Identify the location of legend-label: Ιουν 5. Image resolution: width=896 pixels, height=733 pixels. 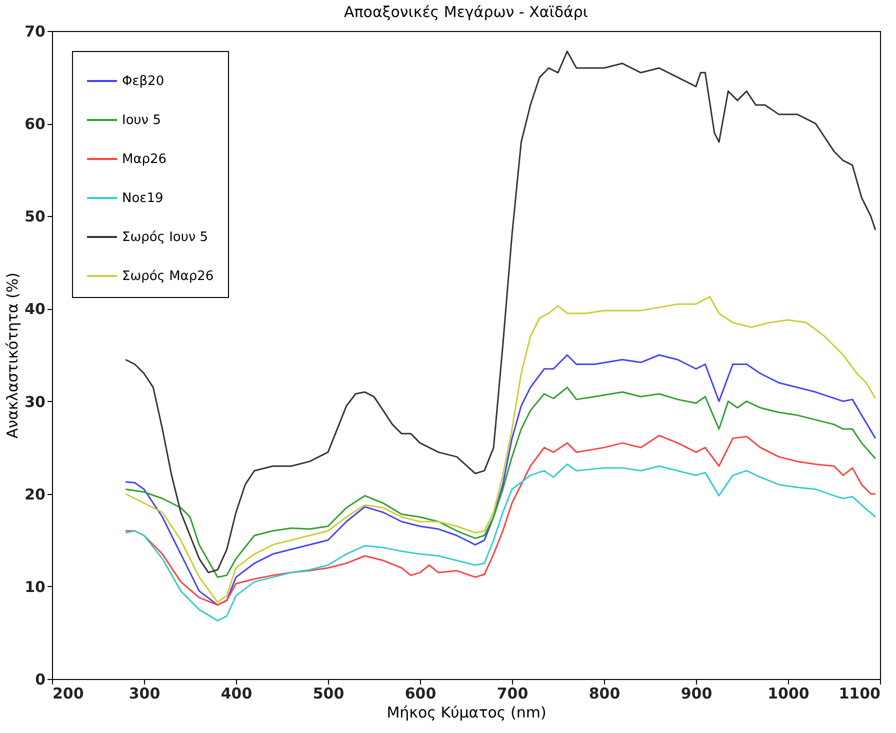
(141, 120).